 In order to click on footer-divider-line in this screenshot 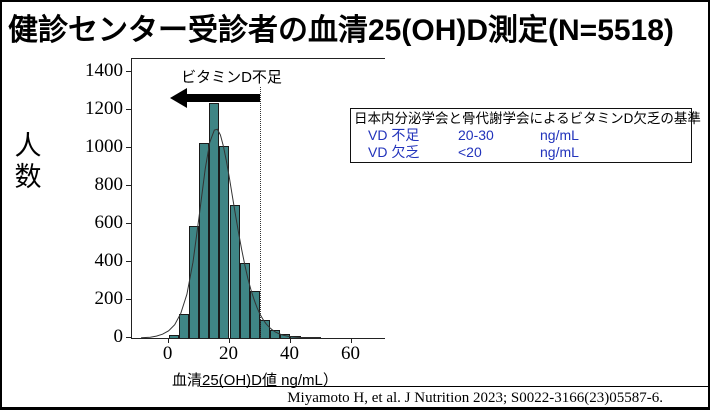, I will do `click(454, 386)`.